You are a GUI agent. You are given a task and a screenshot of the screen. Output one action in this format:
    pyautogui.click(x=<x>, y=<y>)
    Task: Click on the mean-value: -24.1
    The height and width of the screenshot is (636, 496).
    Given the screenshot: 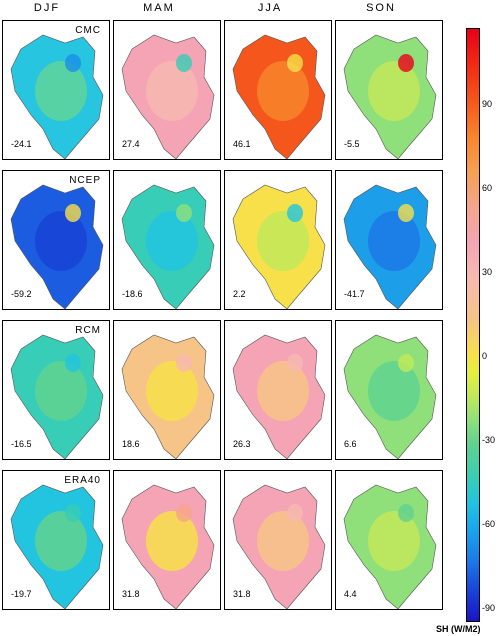 What is the action you would take?
    pyautogui.click(x=21, y=144)
    